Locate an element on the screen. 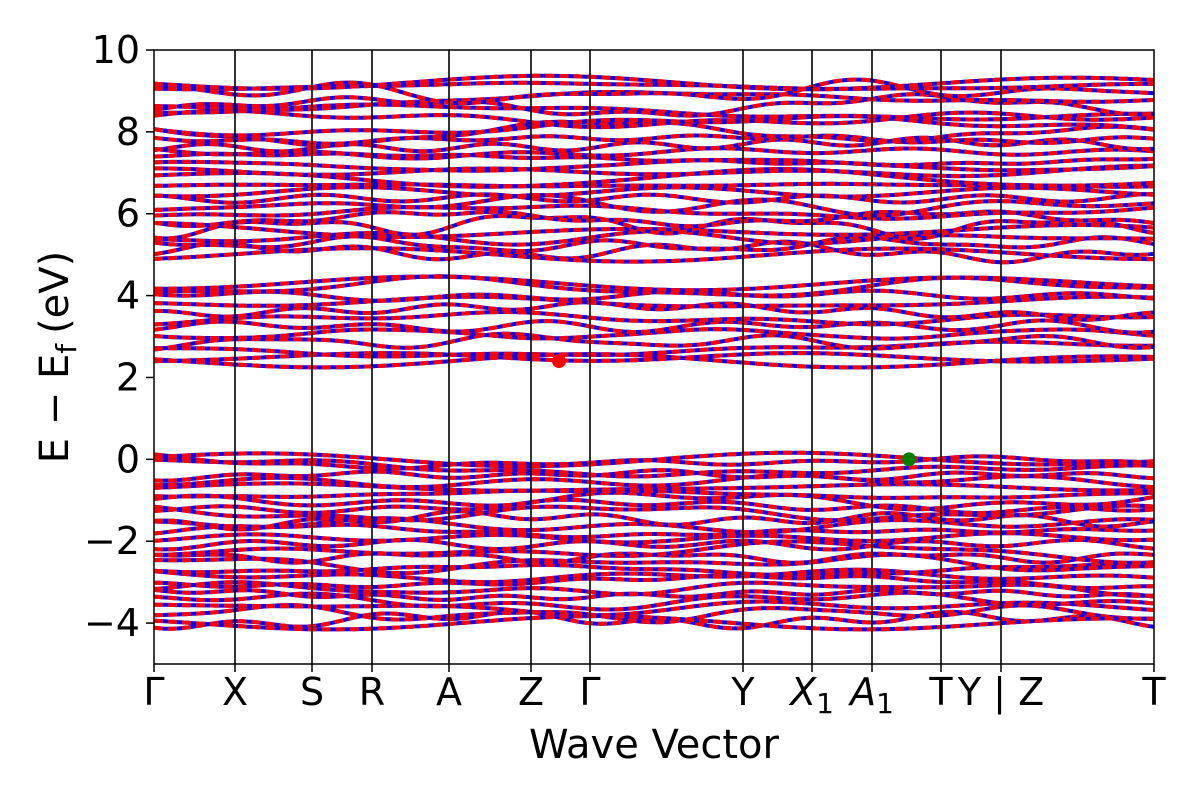 The image size is (1200, 800). x-tick-label-text: Y is located at coordinates (742, 692).